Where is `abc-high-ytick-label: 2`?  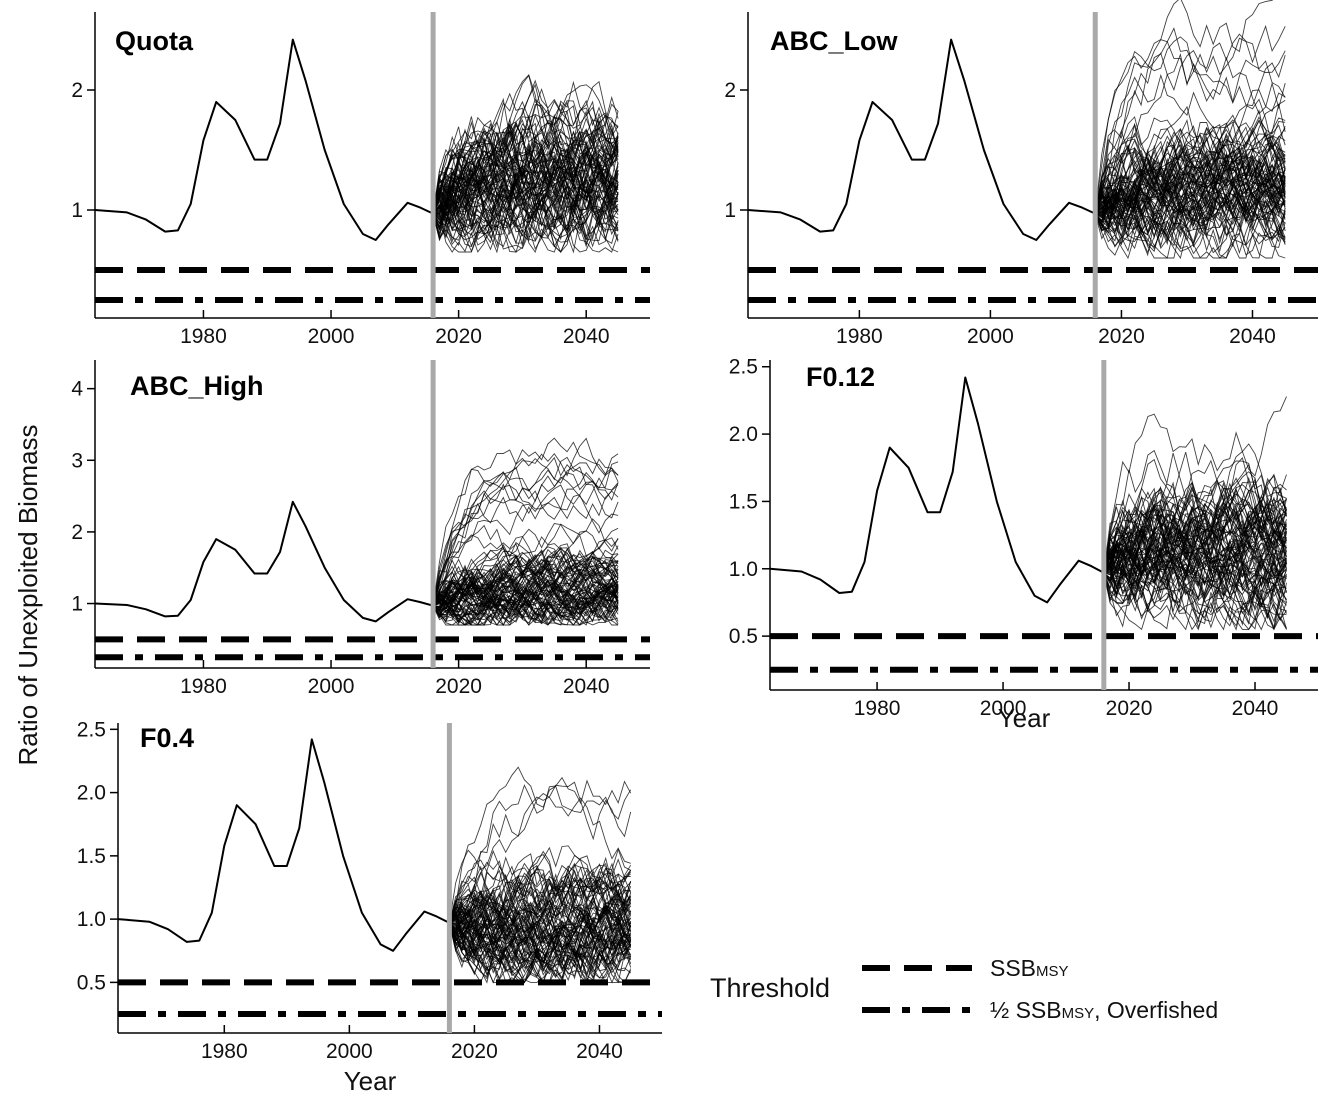
abc-high-ytick-label: 2 is located at coordinates (77, 532).